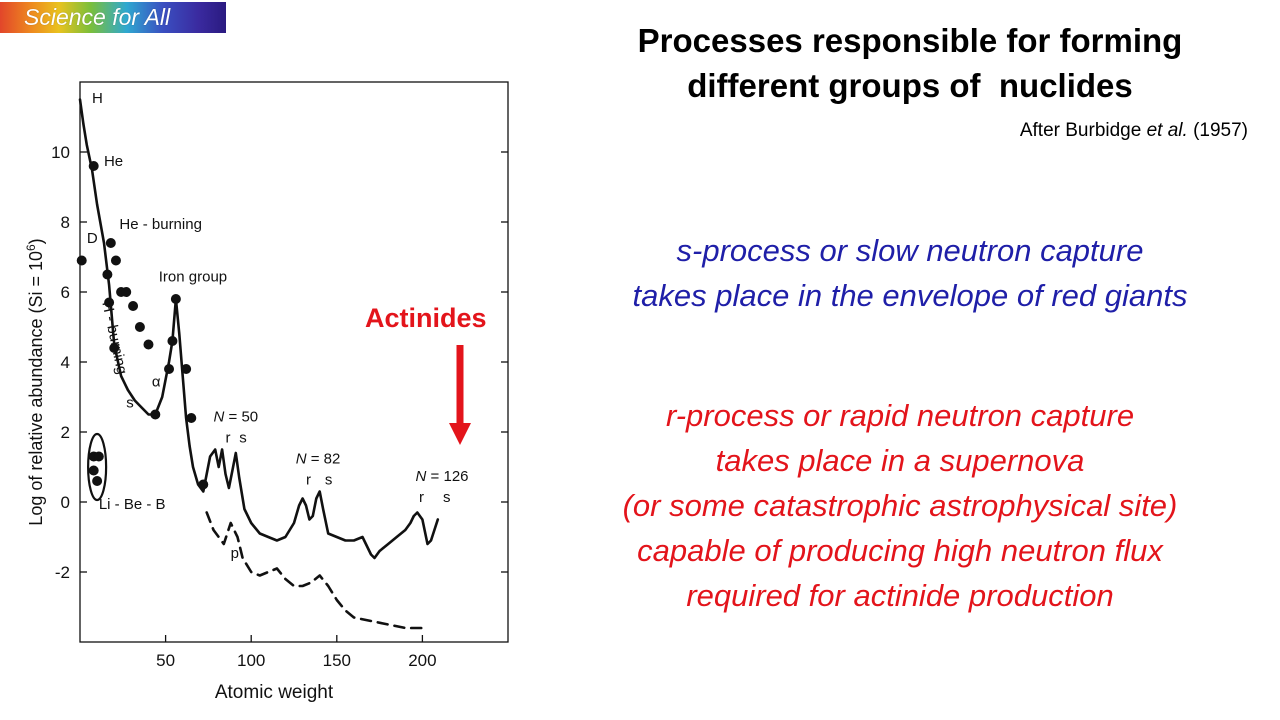 The height and width of the screenshot is (720, 1280). Describe the element at coordinates (193, 277) in the screenshot. I see `annotation-label: Iron group` at that location.